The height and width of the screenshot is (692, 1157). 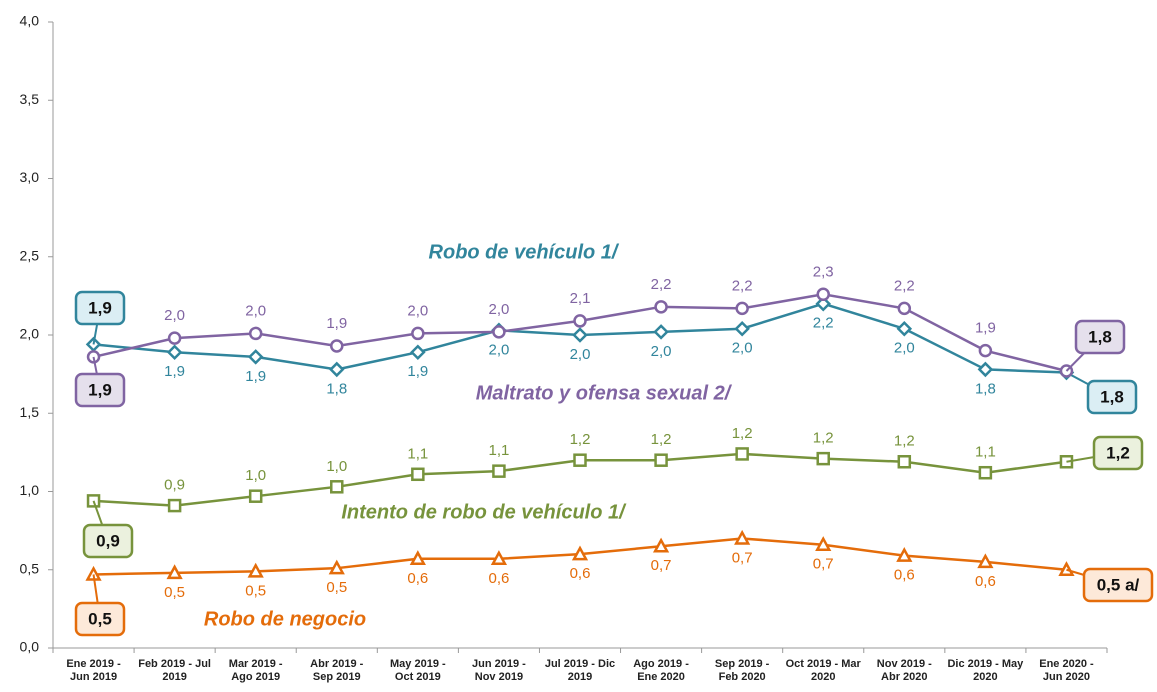 What do you see at coordinates (337, 670) in the screenshot?
I see `x-tick-label: Abr 2019 - Sep 2019` at bounding box center [337, 670].